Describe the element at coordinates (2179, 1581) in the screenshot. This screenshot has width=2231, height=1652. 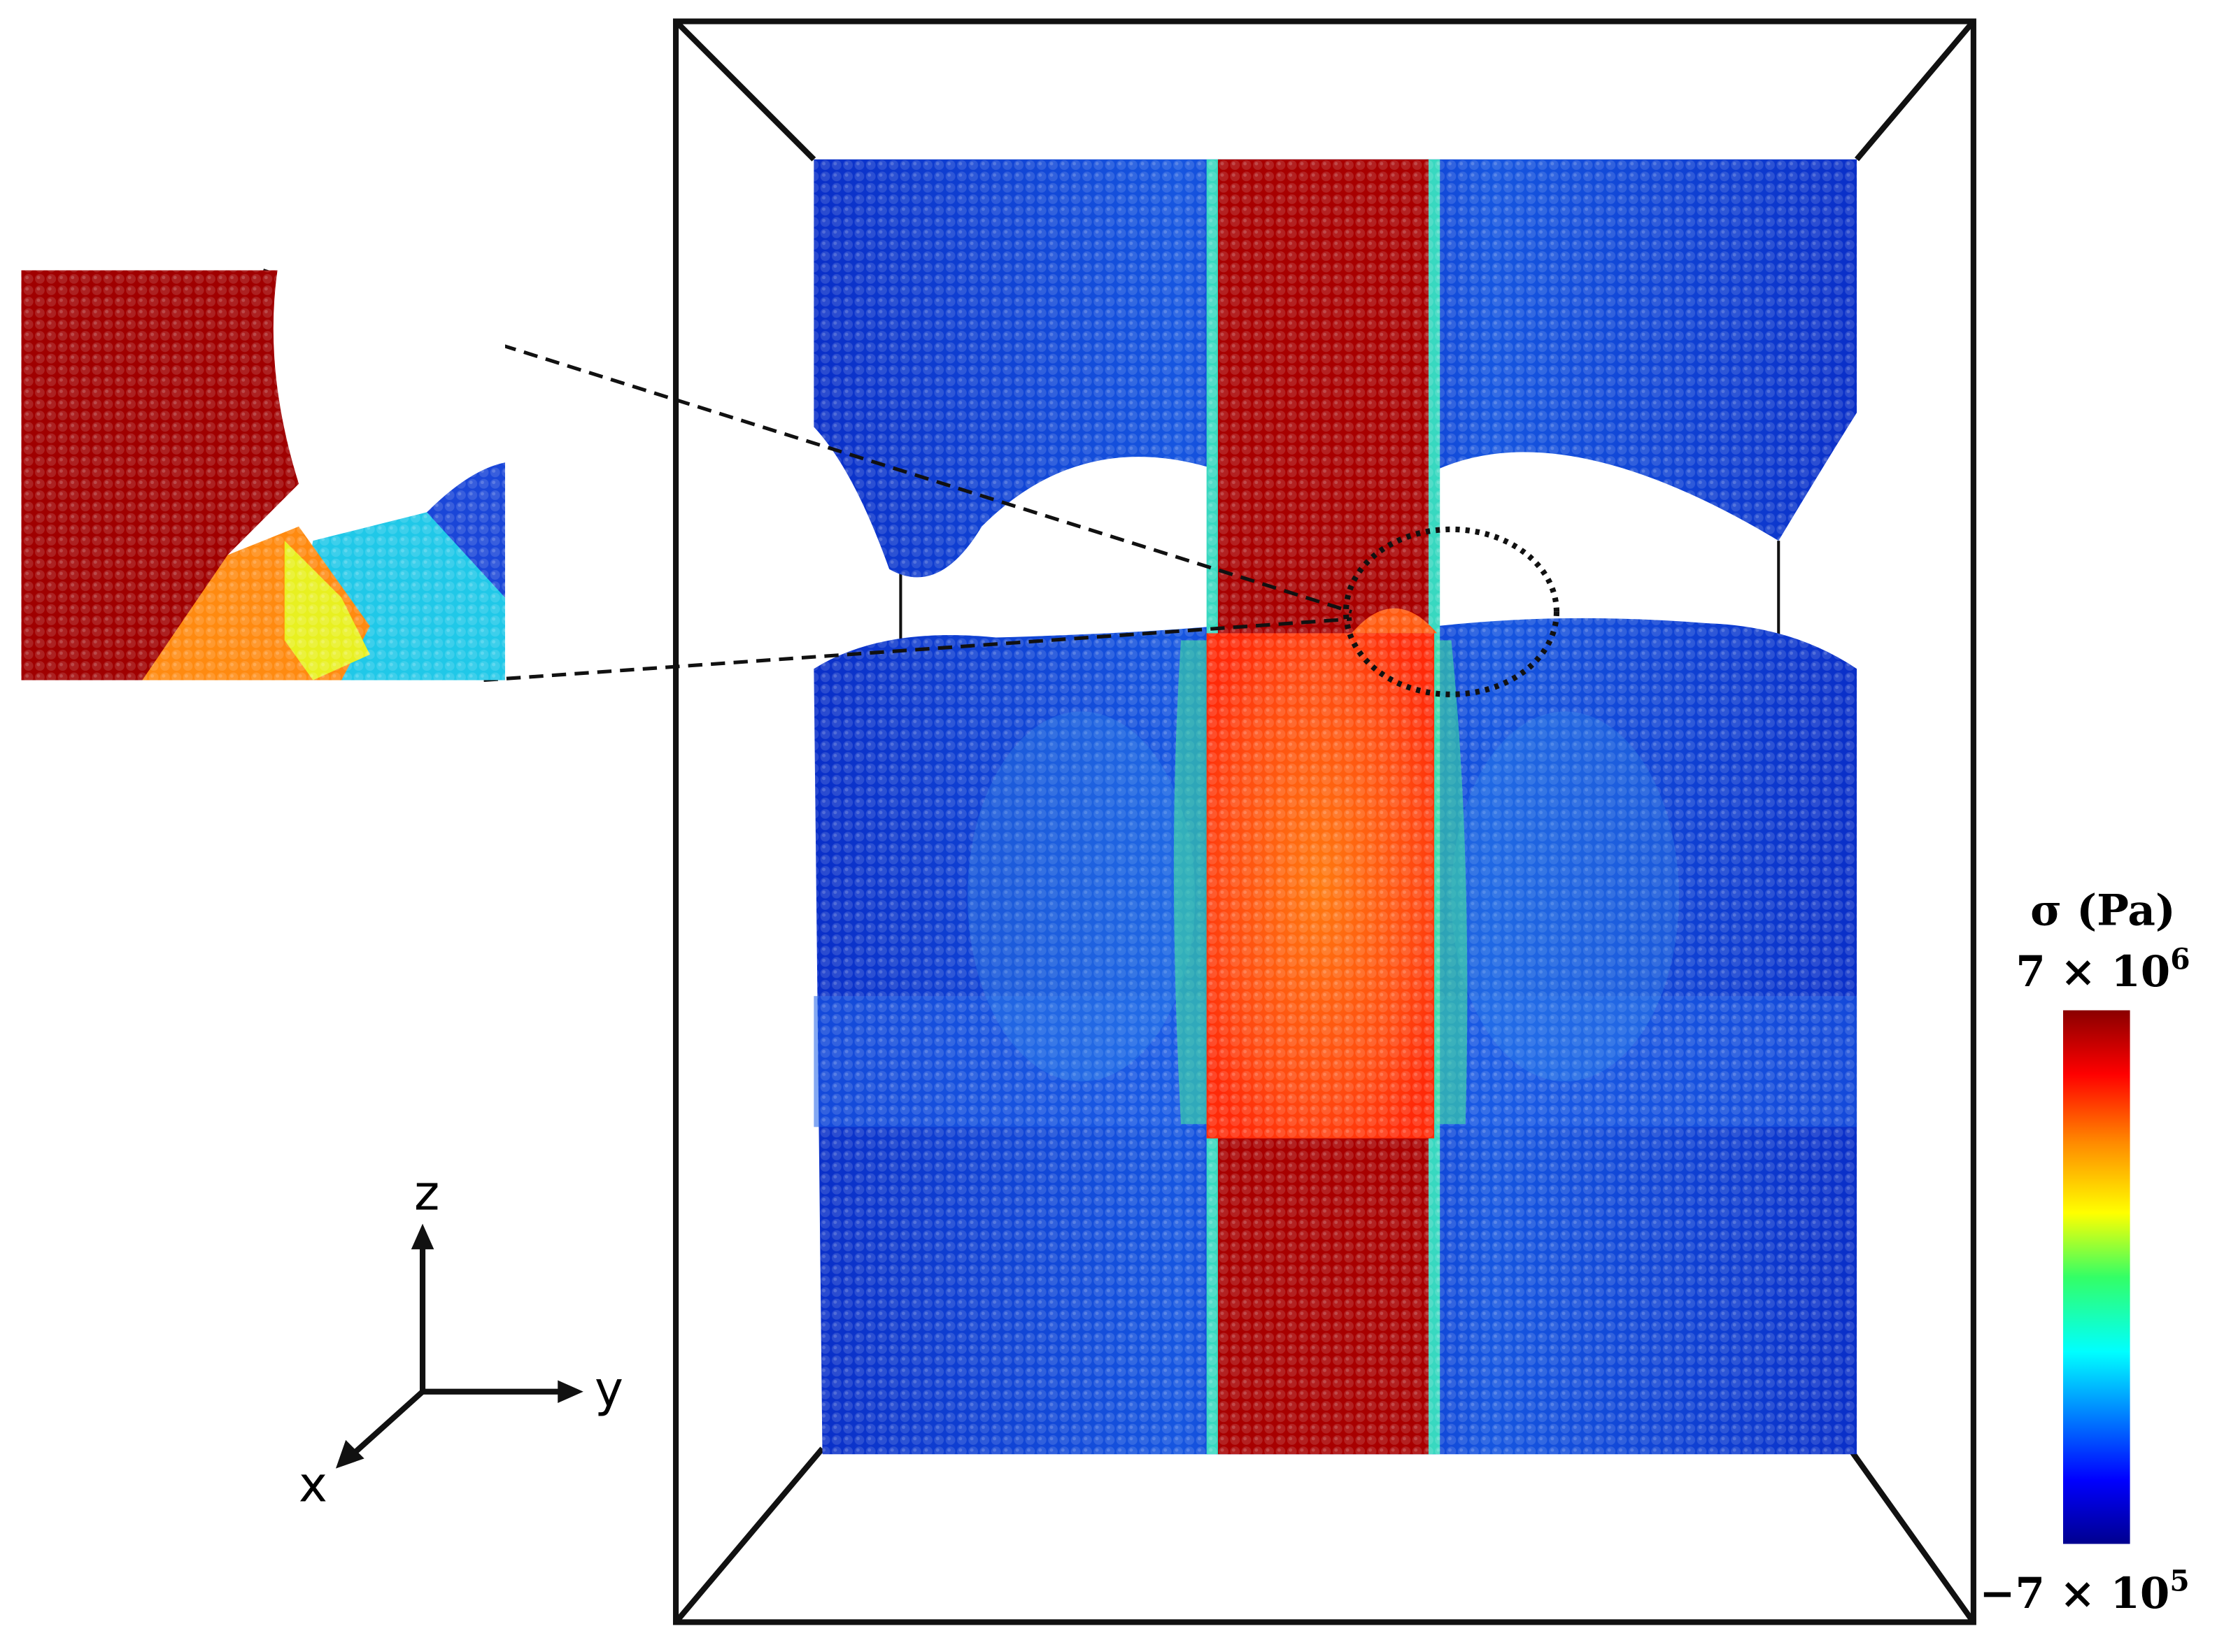
I see `exponent: 5` at that location.